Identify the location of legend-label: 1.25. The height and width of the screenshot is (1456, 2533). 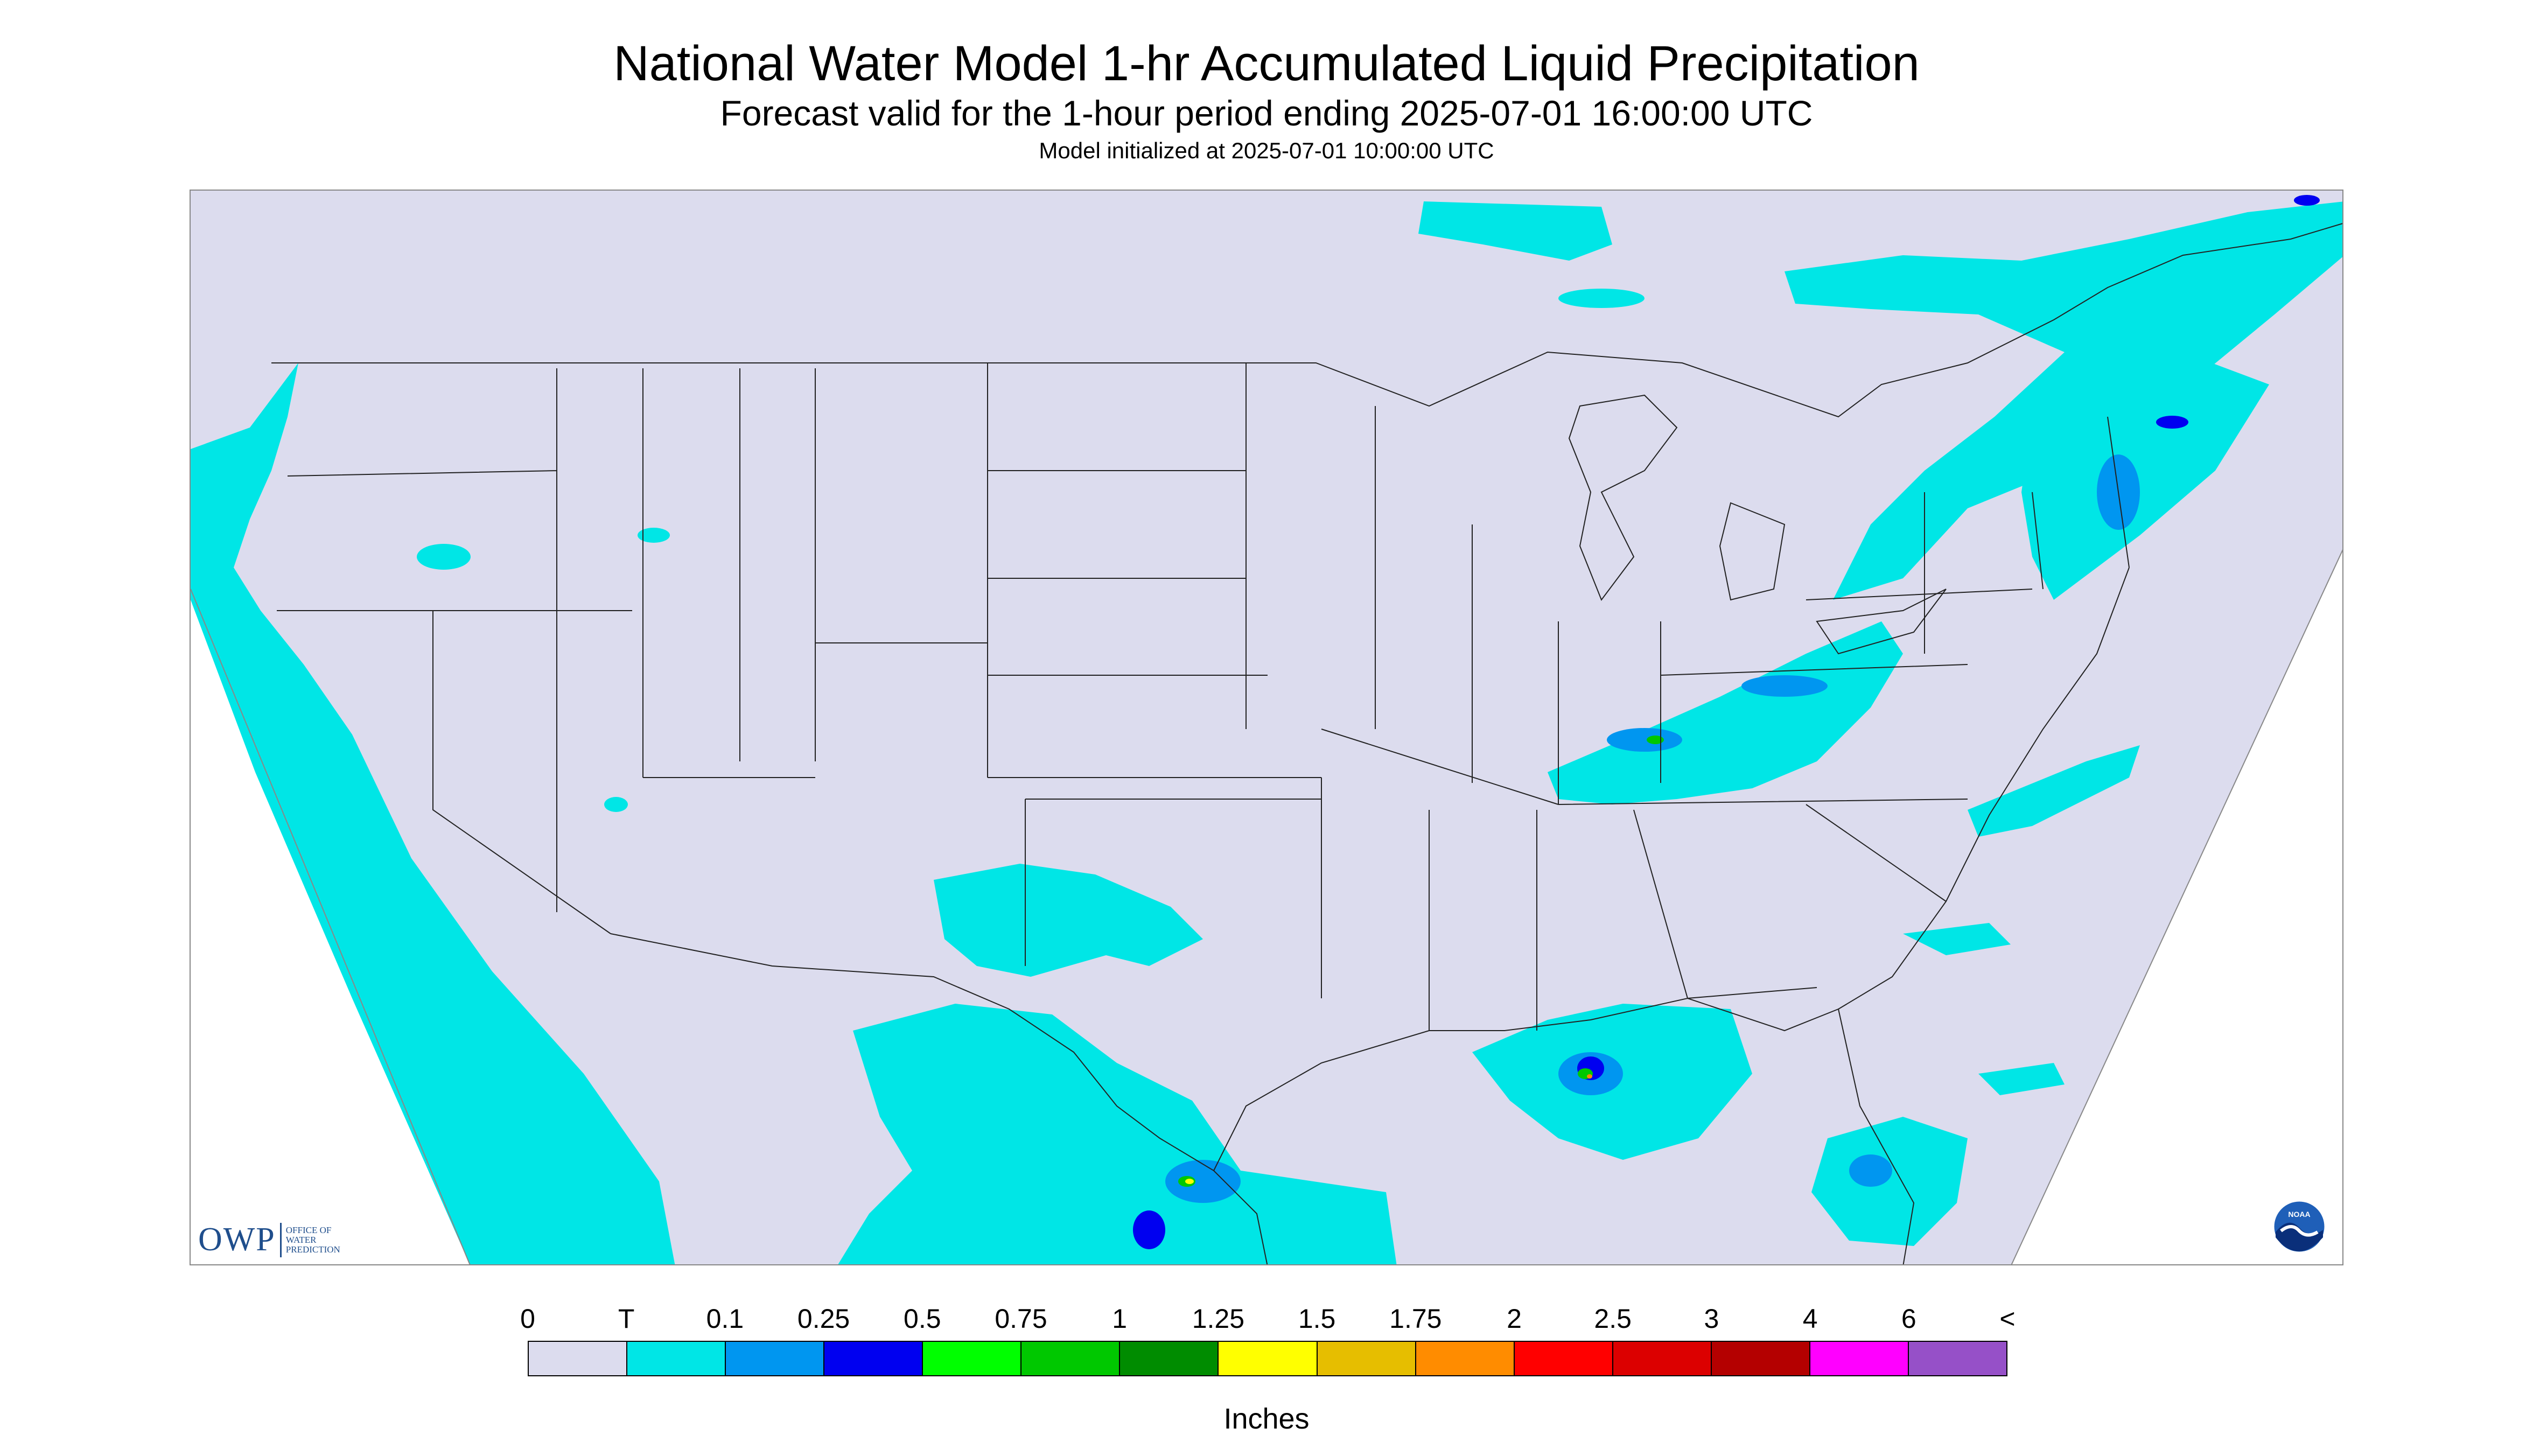
(1218, 1319).